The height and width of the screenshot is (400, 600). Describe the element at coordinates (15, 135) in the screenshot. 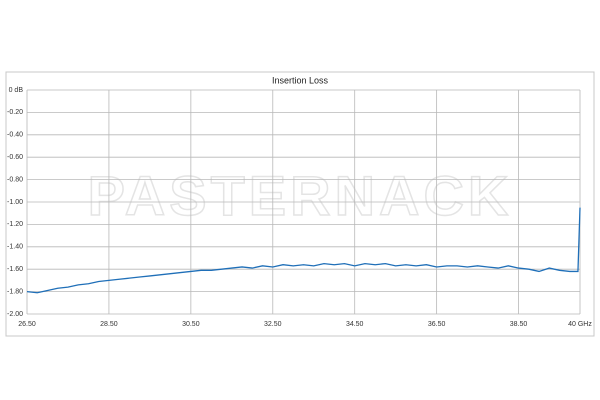

I see `y-tick-label: -0.40` at that location.